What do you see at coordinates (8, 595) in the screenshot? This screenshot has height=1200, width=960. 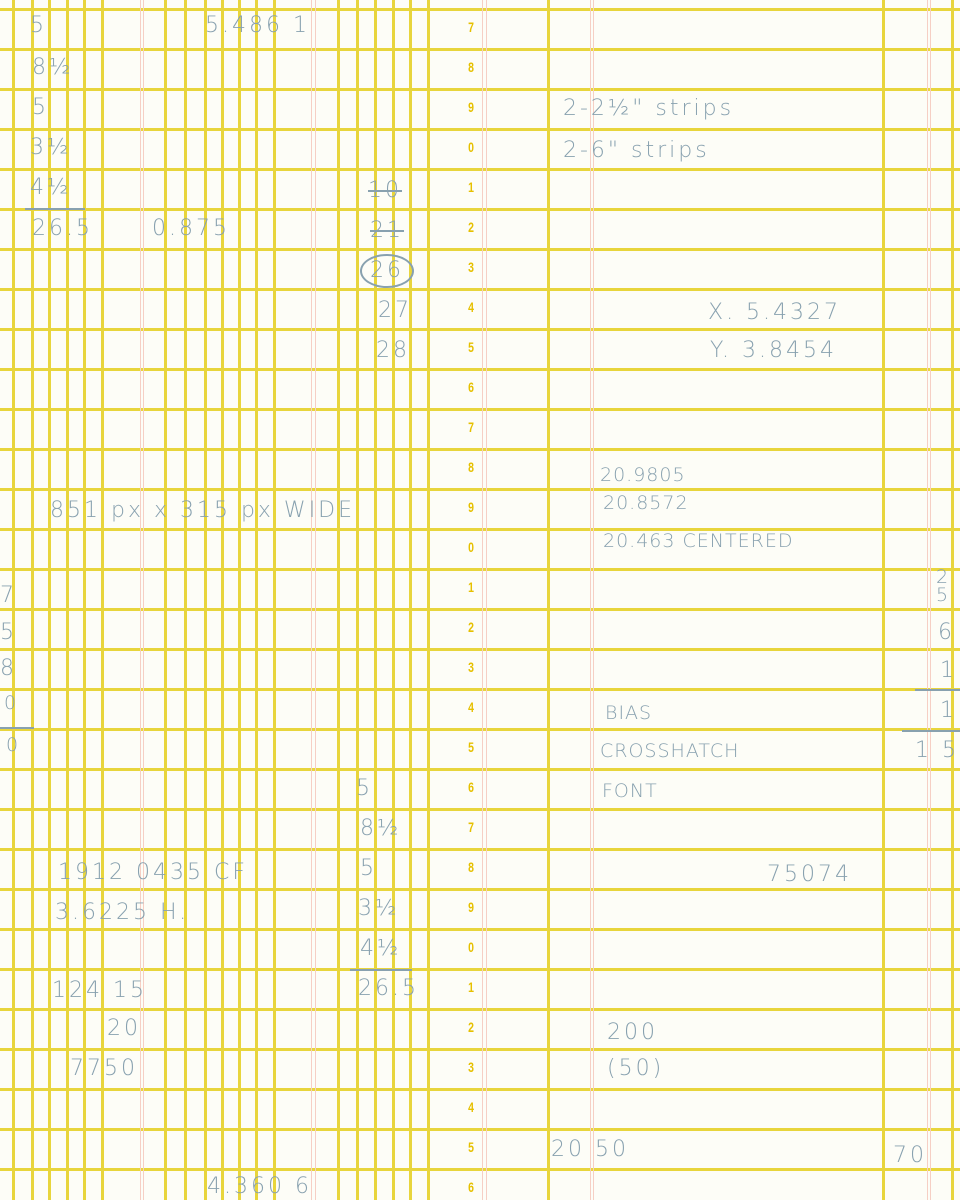 I see `note: 7` at bounding box center [8, 595].